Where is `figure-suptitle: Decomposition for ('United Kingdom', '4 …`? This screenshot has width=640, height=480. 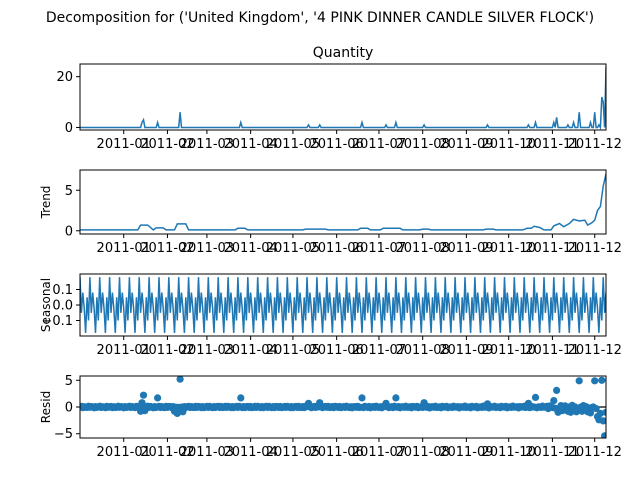
figure-suptitle: Decomposition for ('United Kingdom', '4 … is located at coordinates (320, 18).